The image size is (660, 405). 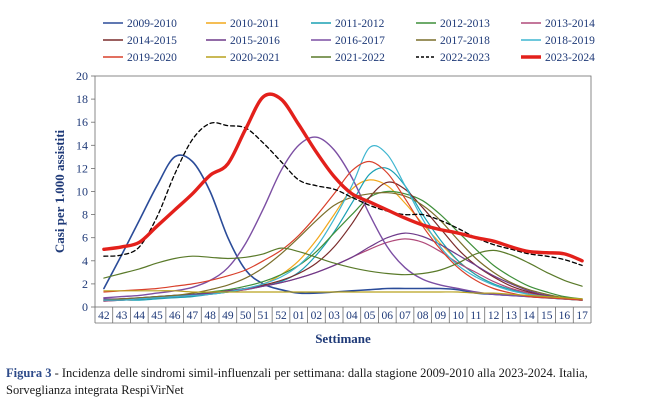 What do you see at coordinates (246, 316) in the screenshot?
I see `x-tick-label: 50` at bounding box center [246, 316].